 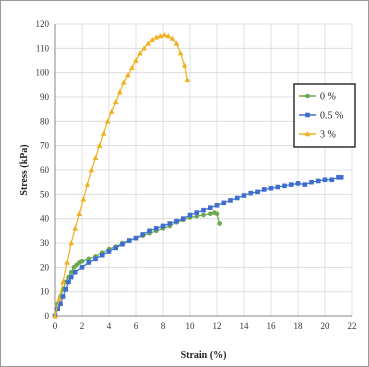 I want to click on y-tick-label: 60, so click(x=45, y=170).